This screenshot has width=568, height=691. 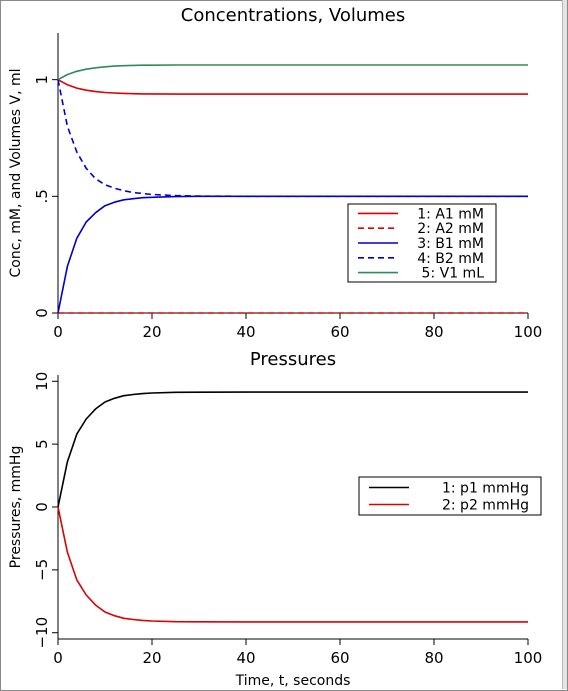 What do you see at coordinates (485, 489) in the screenshot?
I see `chart-2-legend-entry-1: 1: p1 mmHg` at bounding box center [485, 489].